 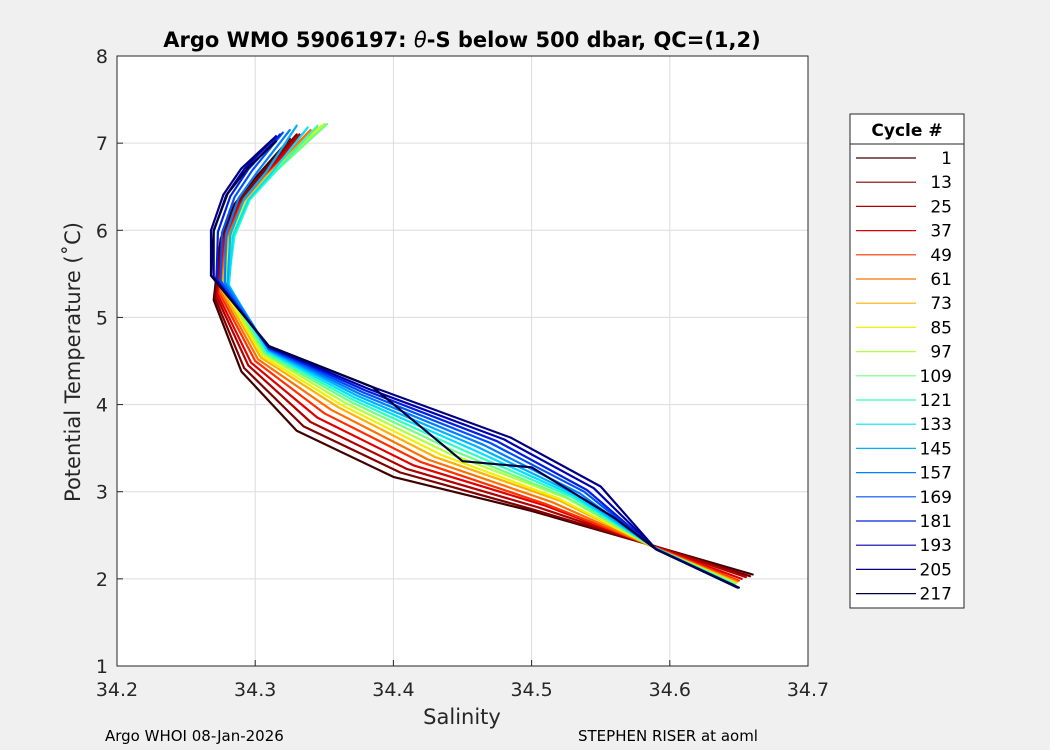 I want to click on legend-entry-label: 25, so click(x=941, y=207).